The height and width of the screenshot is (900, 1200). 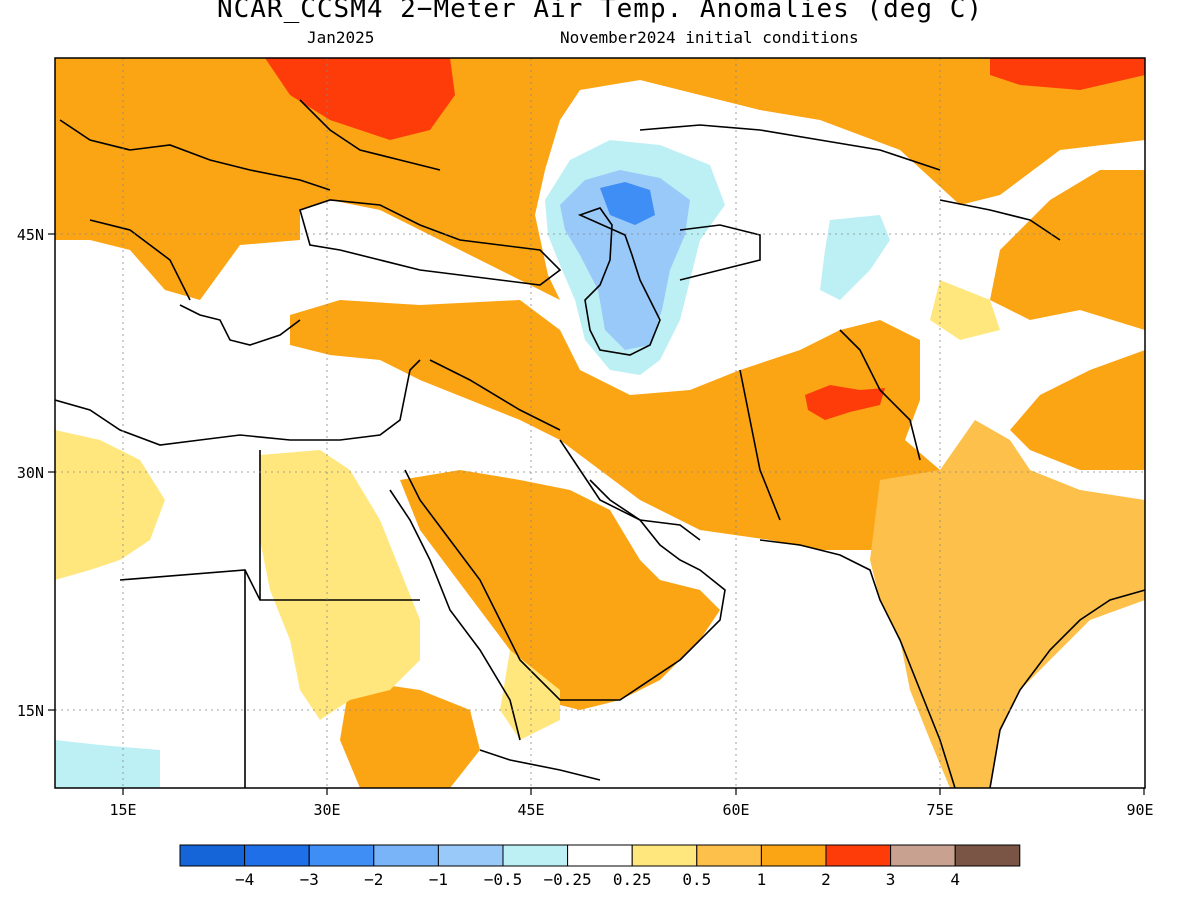 What do you see at coordinates (1007, 604) in the screenshot?
I see `anomaly-region-india` at bounding box center [1007, 604].